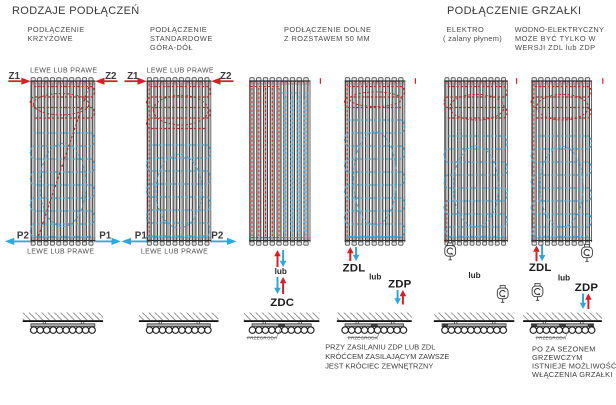  I want to click on svg-text: JEST KRÓCIEC ZEWNĘTRZNY, so click(379, 365).